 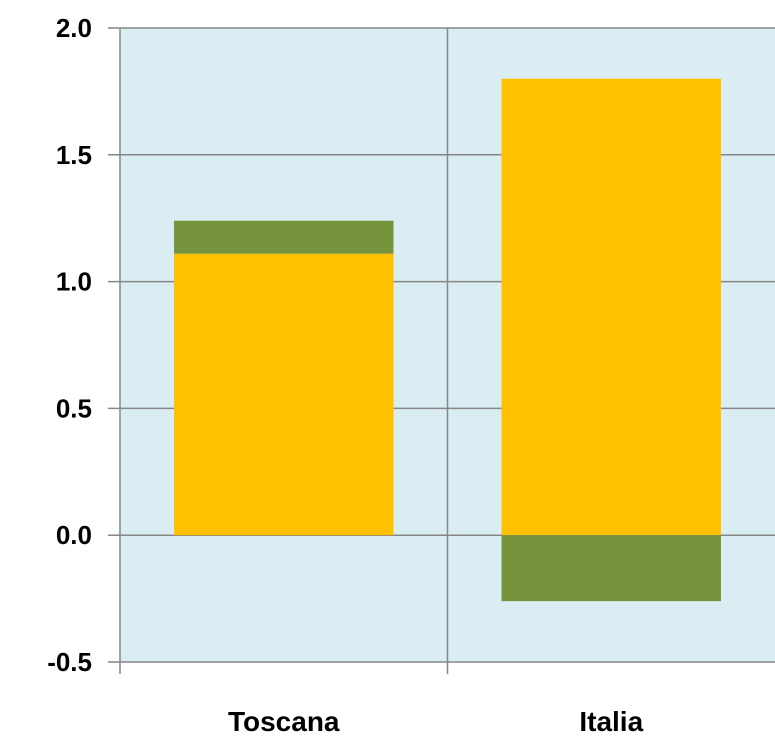 I want to click on y-tick-label: 1.0, so click(x=74, y=282).